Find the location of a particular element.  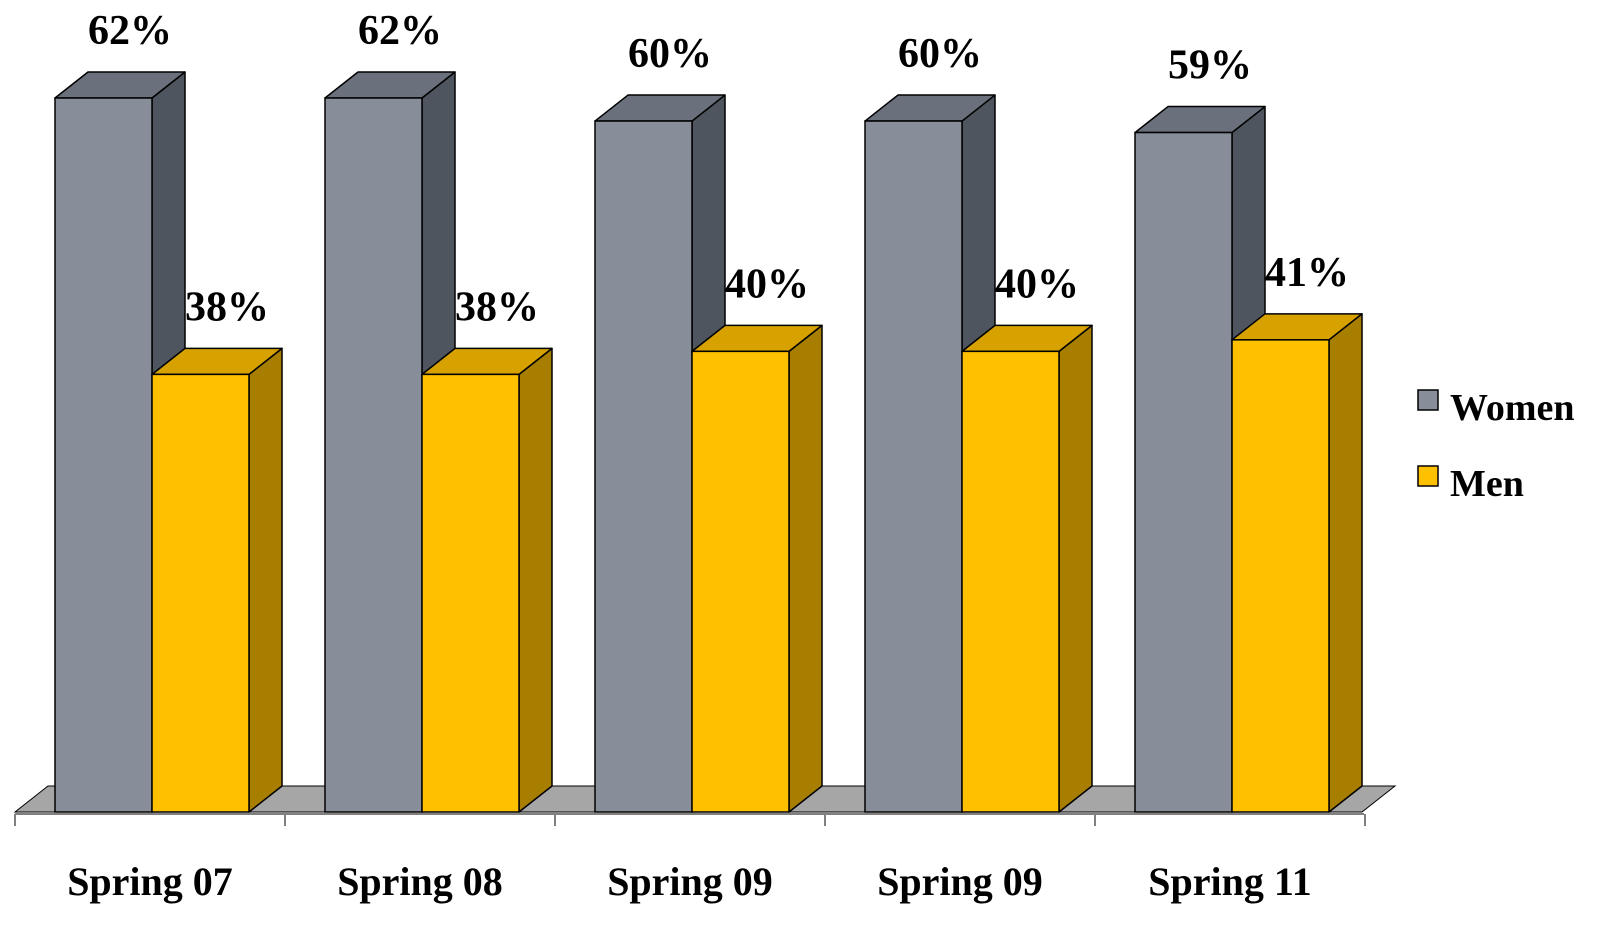

data-label-women-0: 62% is located at coordinates (130, 31).